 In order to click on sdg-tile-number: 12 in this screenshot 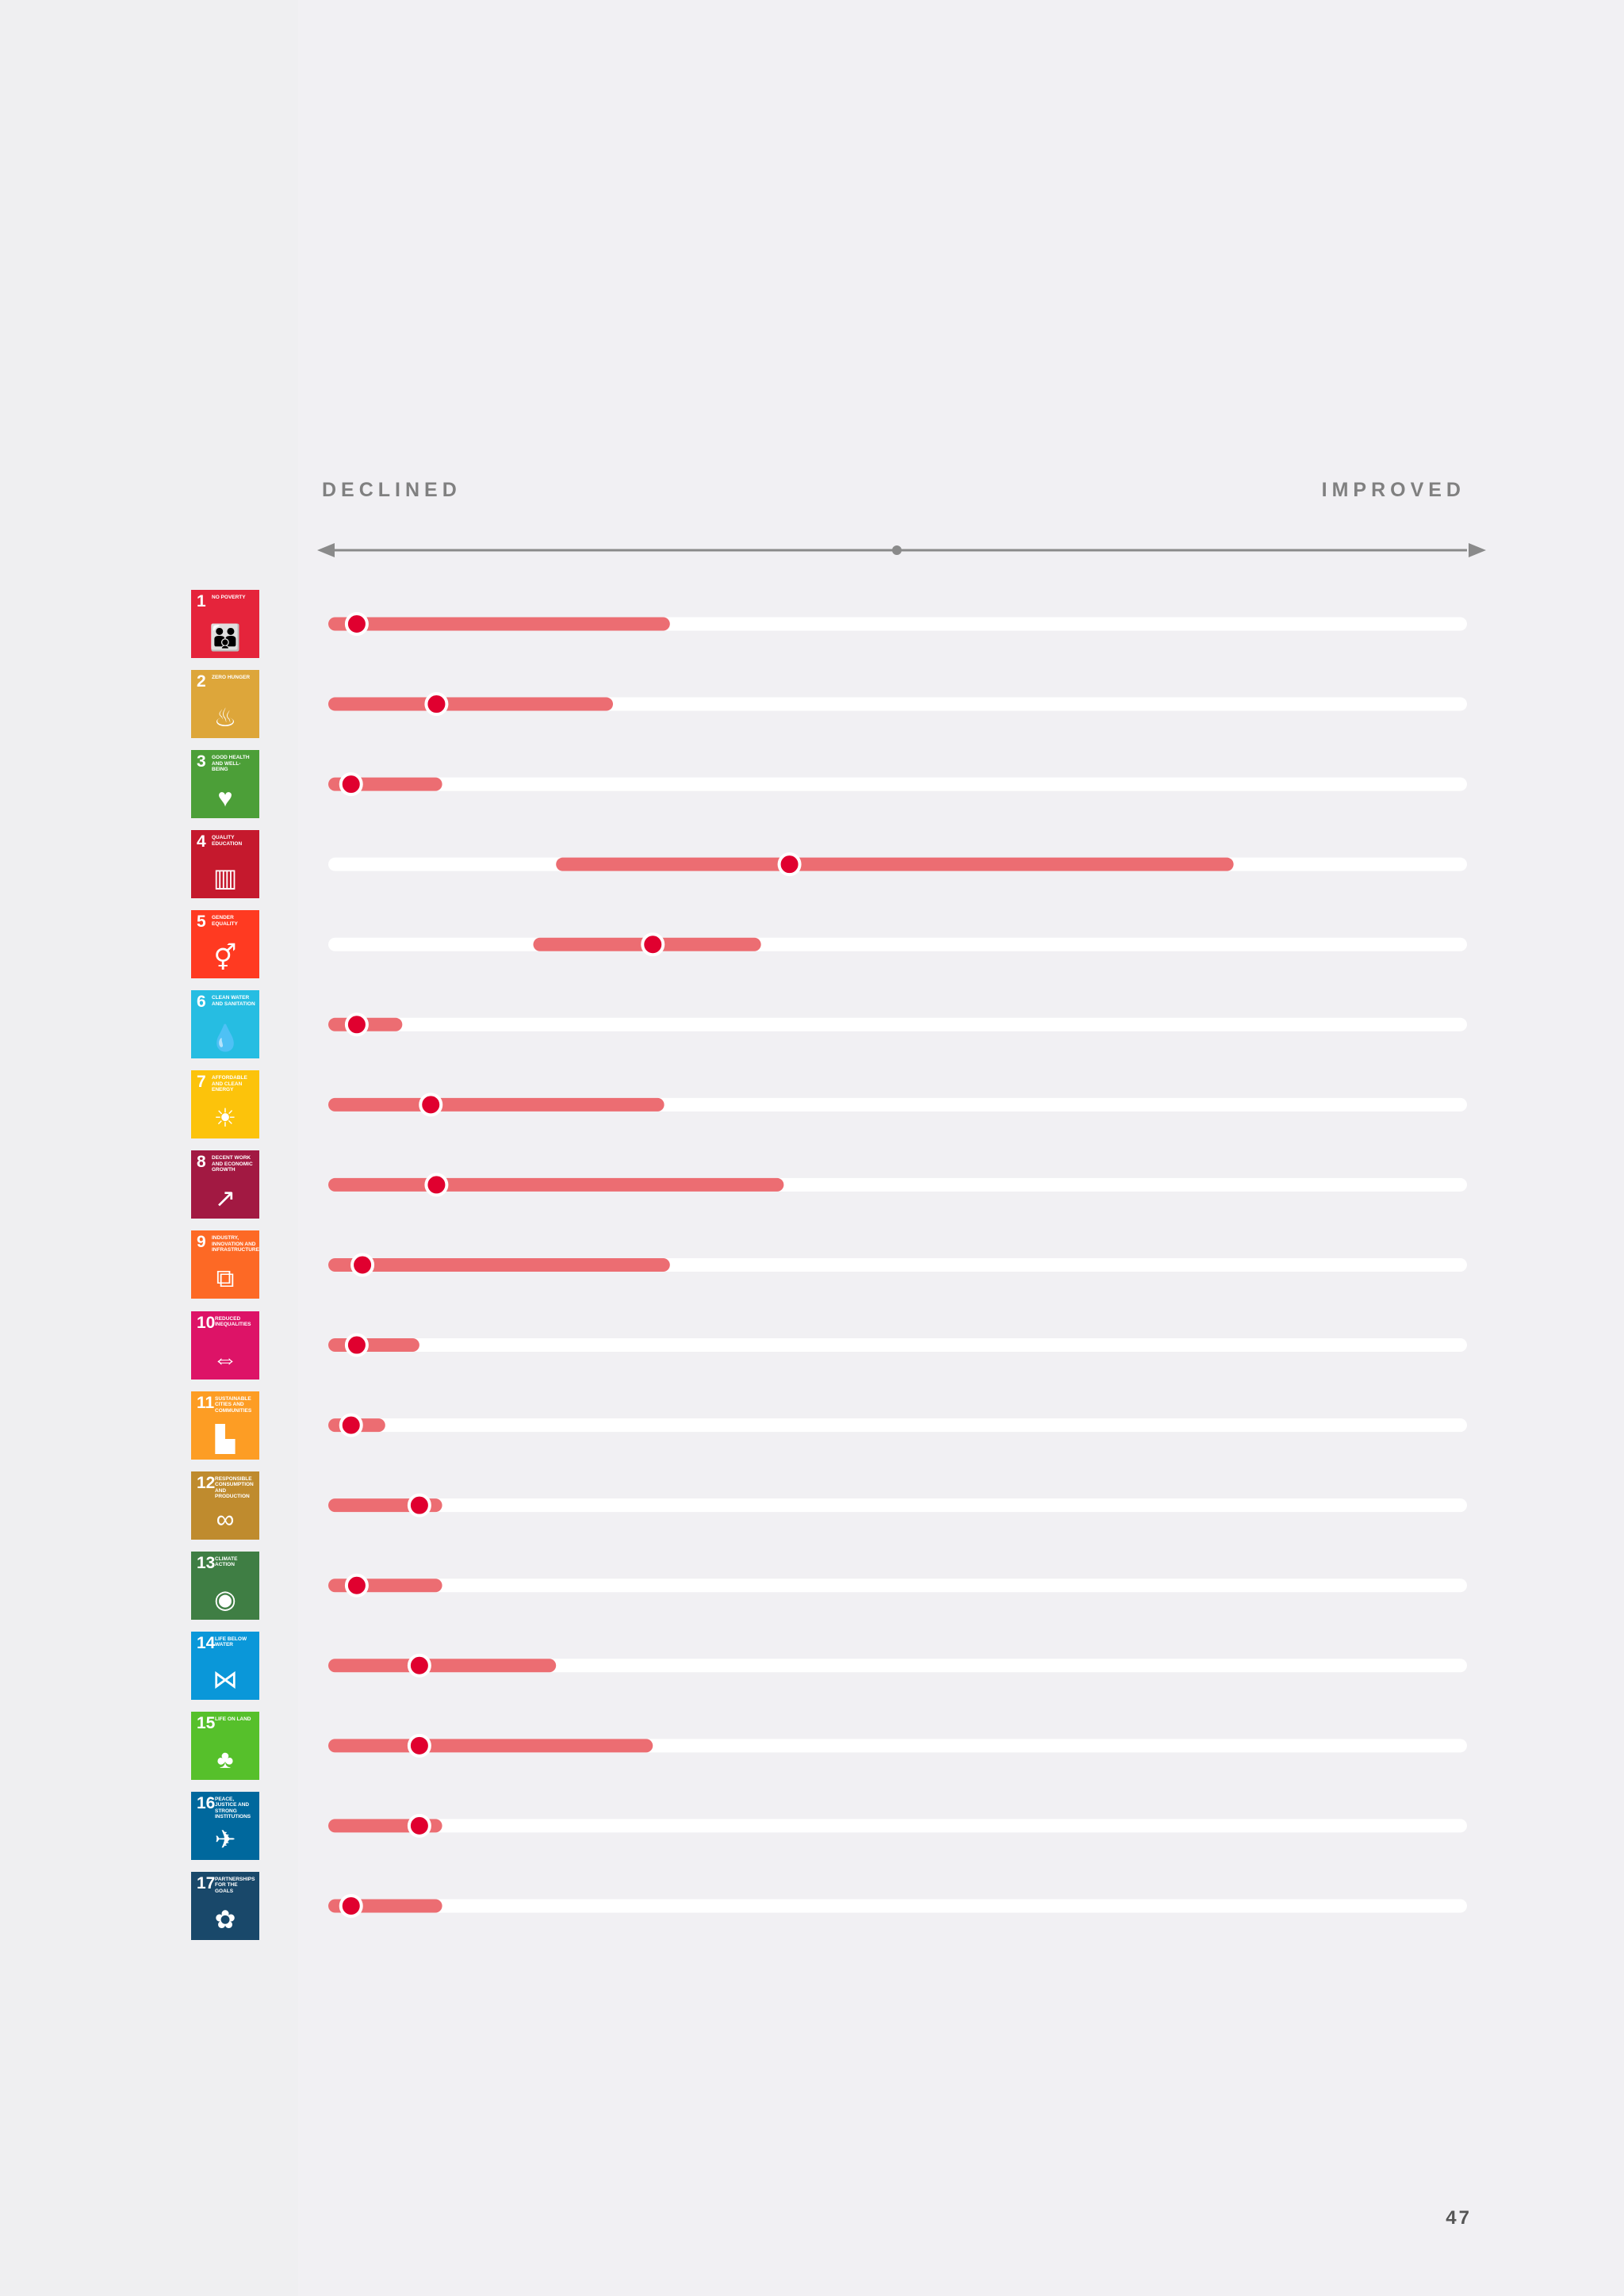, I will do `click(206, 1482)`.